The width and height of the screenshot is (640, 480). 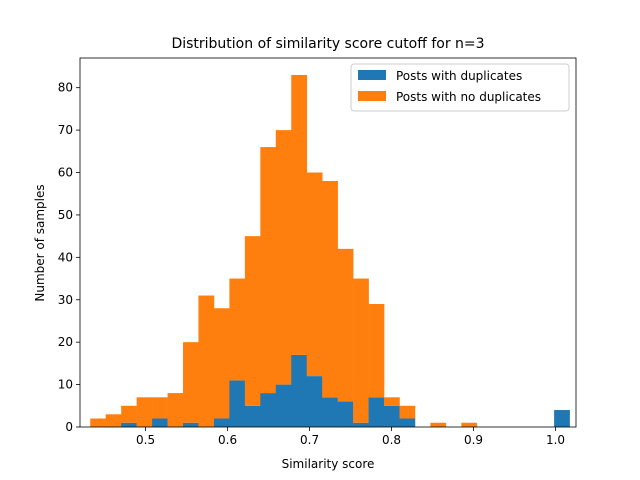 What do you see at coordinates (65, 88) in the screenshot?
I see `y-tick-label: 80` at bounding box center [65, 88].